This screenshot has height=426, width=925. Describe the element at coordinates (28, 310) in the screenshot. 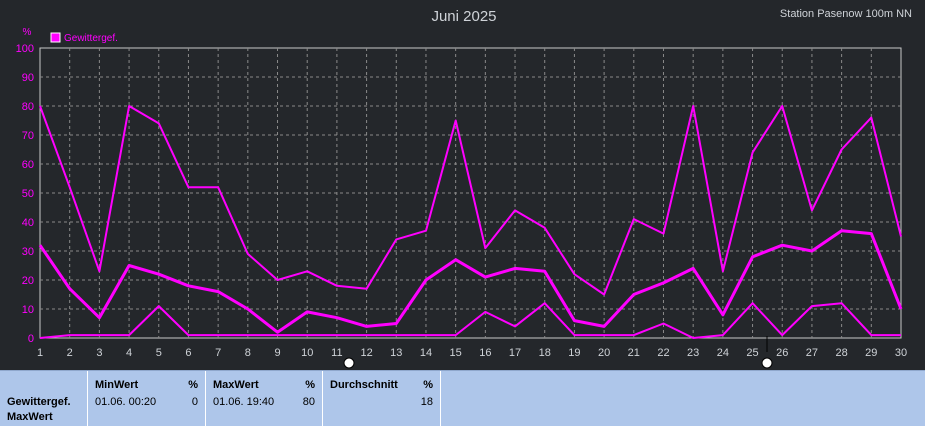

I see `y-tick-label: 10` at that location.